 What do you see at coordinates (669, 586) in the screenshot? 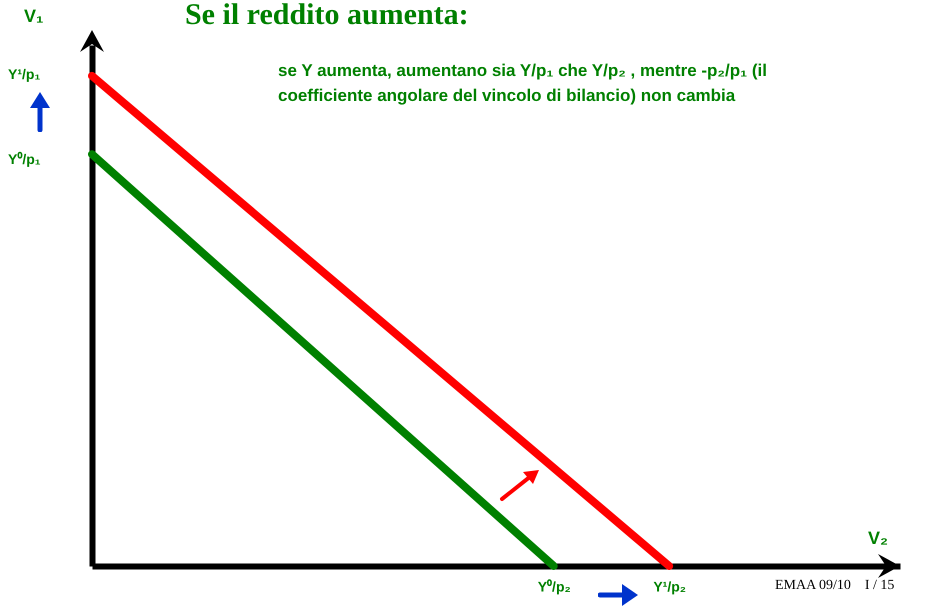
I see `x-tick-label: Y¹/p₂` at bounding box center [669, 586].